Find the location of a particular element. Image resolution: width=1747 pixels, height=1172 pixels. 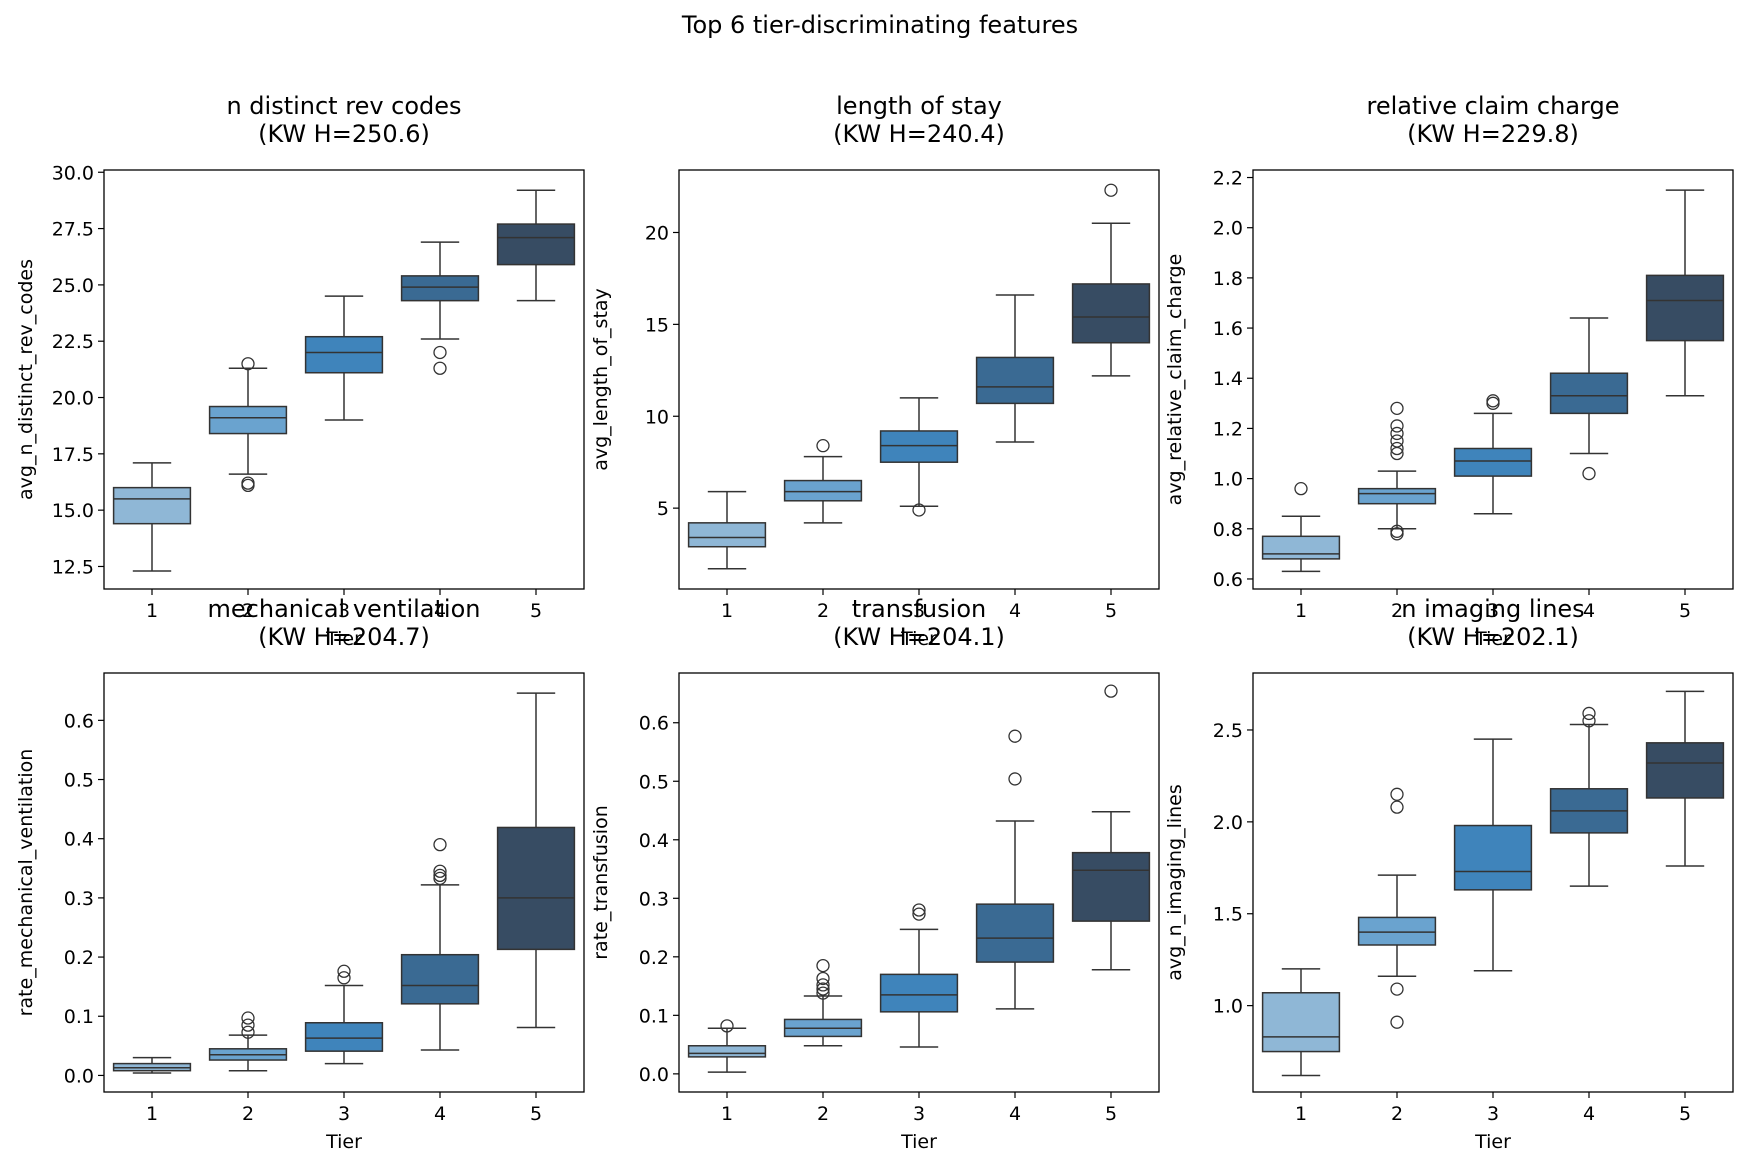

panel-subtitle: (KW H=240.4) is located at coordinates (919, 134).